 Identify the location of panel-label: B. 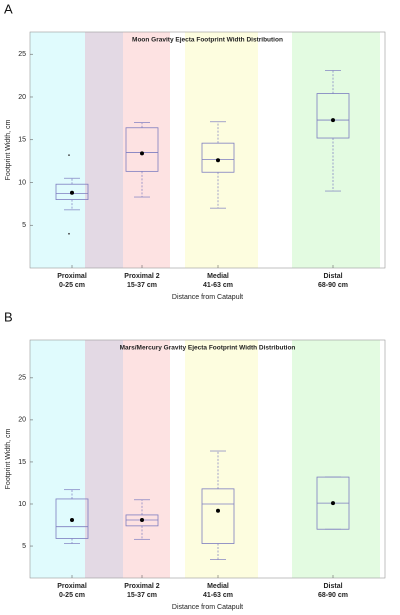
(8, 316).